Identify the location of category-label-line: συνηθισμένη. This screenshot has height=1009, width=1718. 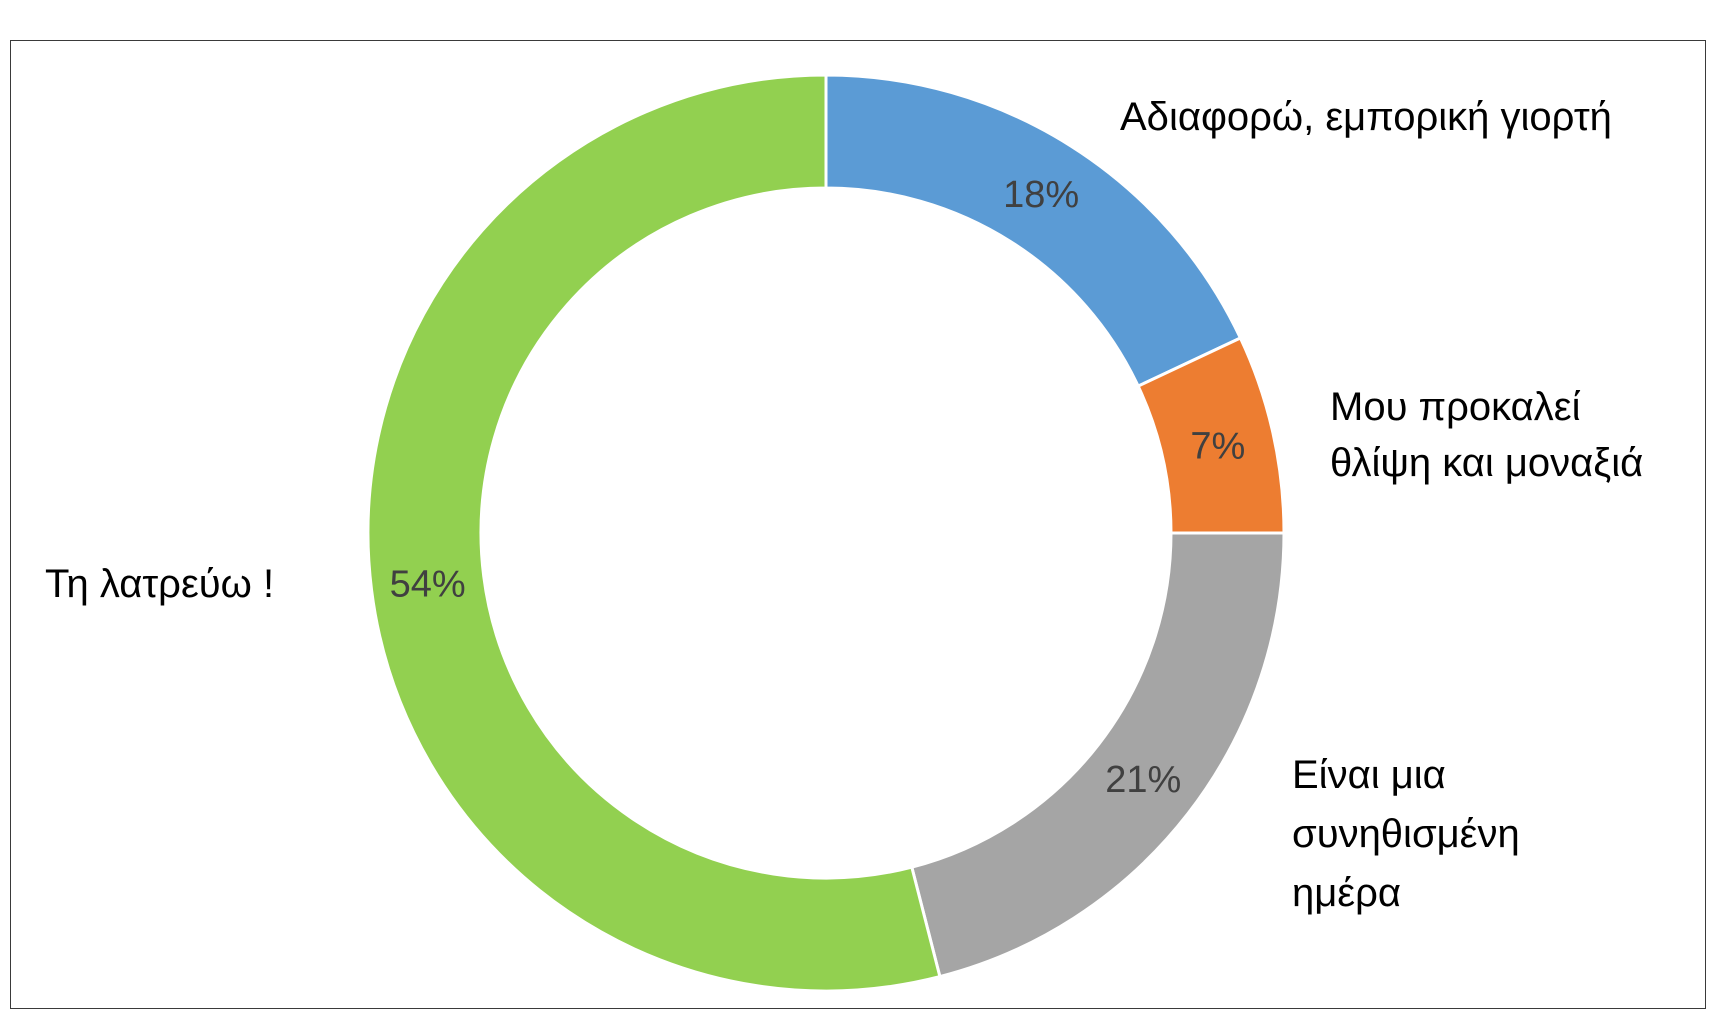
(1406, 834).